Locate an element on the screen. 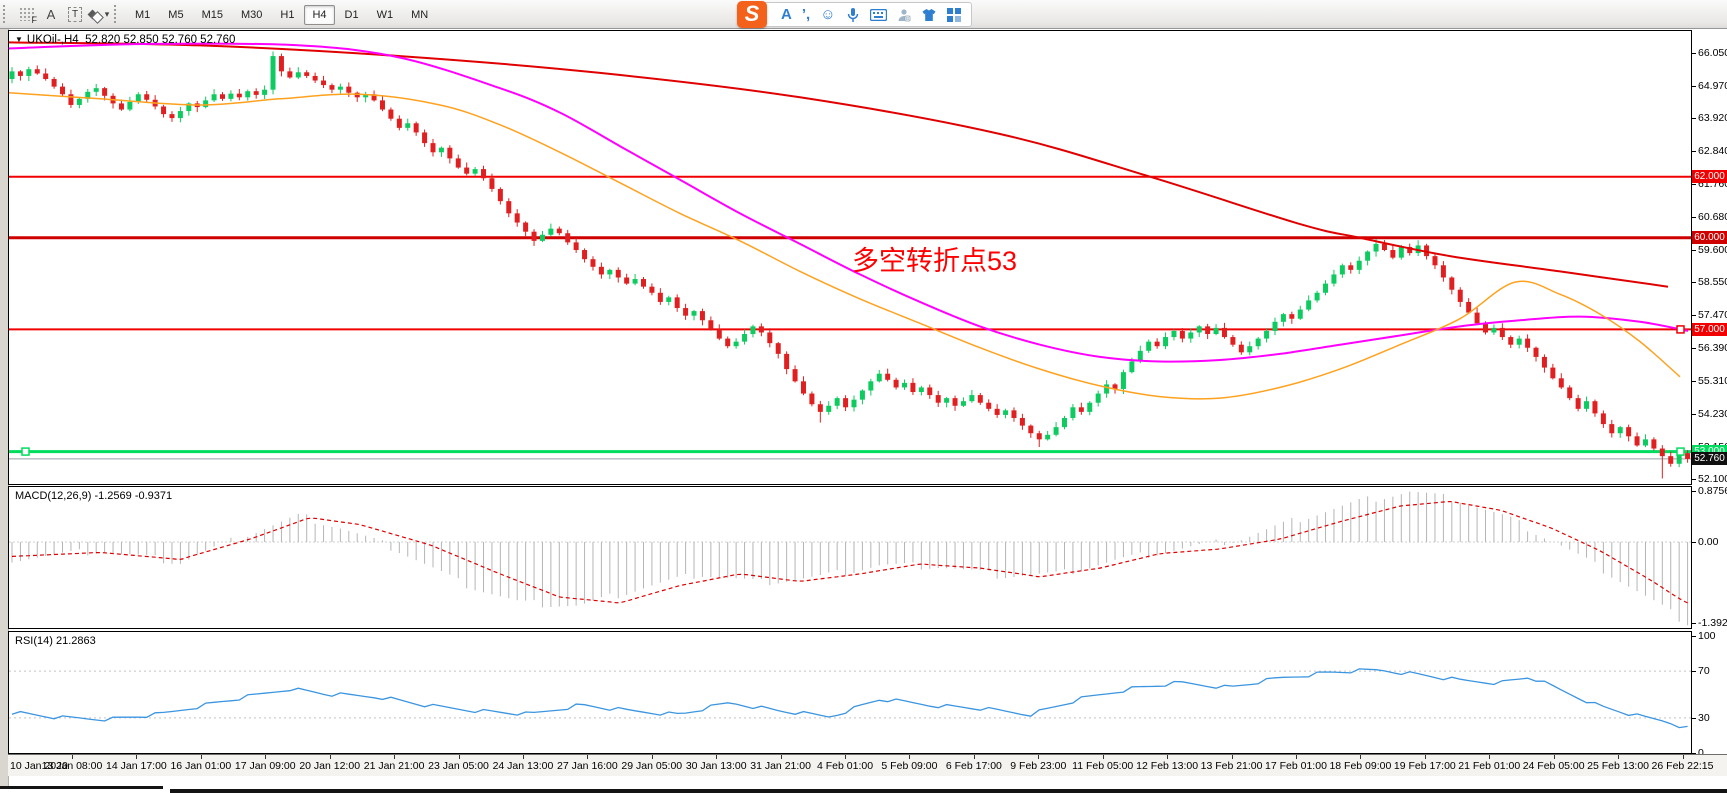 Image resolution: width=1727 pixels, height=793 pixels. time-label: 24 Feb 05:00 is located at coordinates (1553, 766).